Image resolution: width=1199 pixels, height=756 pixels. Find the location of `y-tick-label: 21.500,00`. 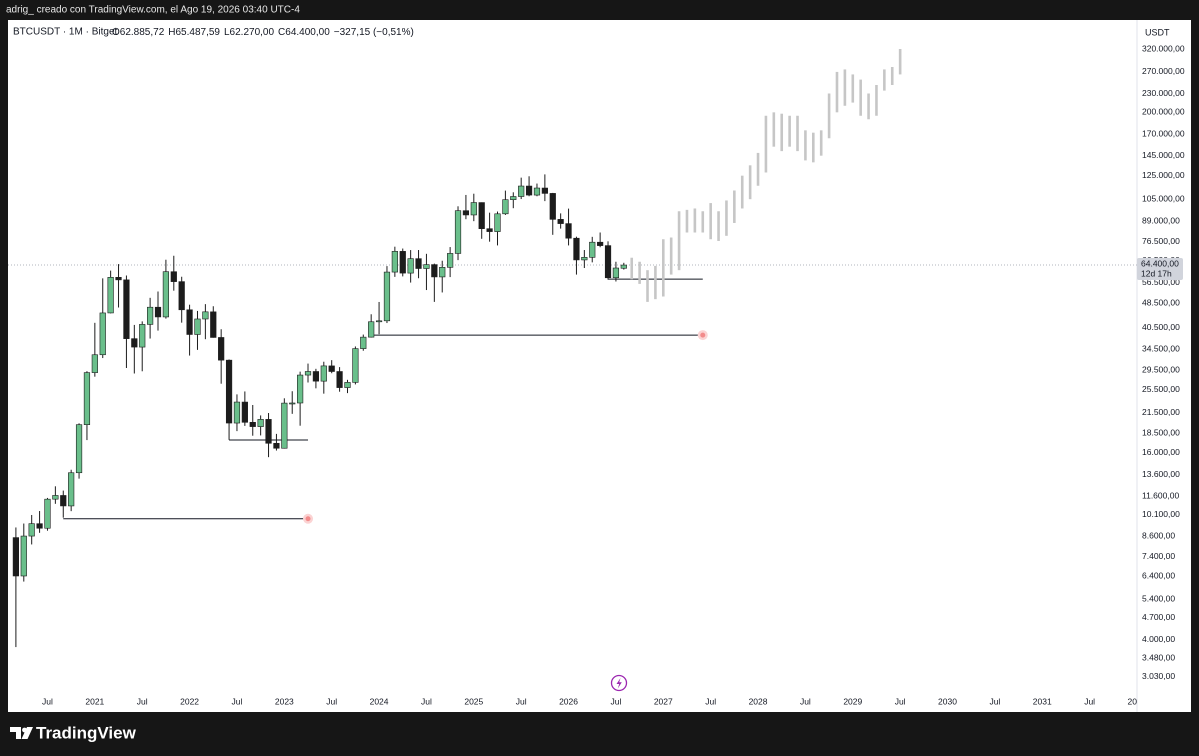

y-tick-label: 21.500,00 is located at coordinates (1161, 412).